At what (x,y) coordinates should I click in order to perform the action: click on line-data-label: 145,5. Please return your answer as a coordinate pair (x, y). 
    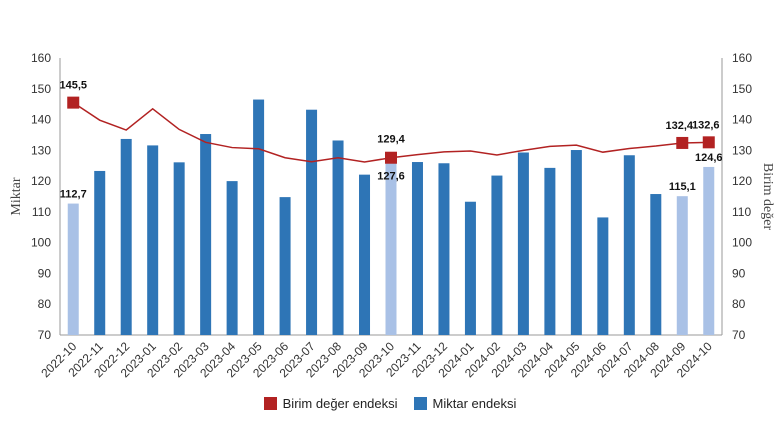
    Looking at the image, I should click on (73, 86).